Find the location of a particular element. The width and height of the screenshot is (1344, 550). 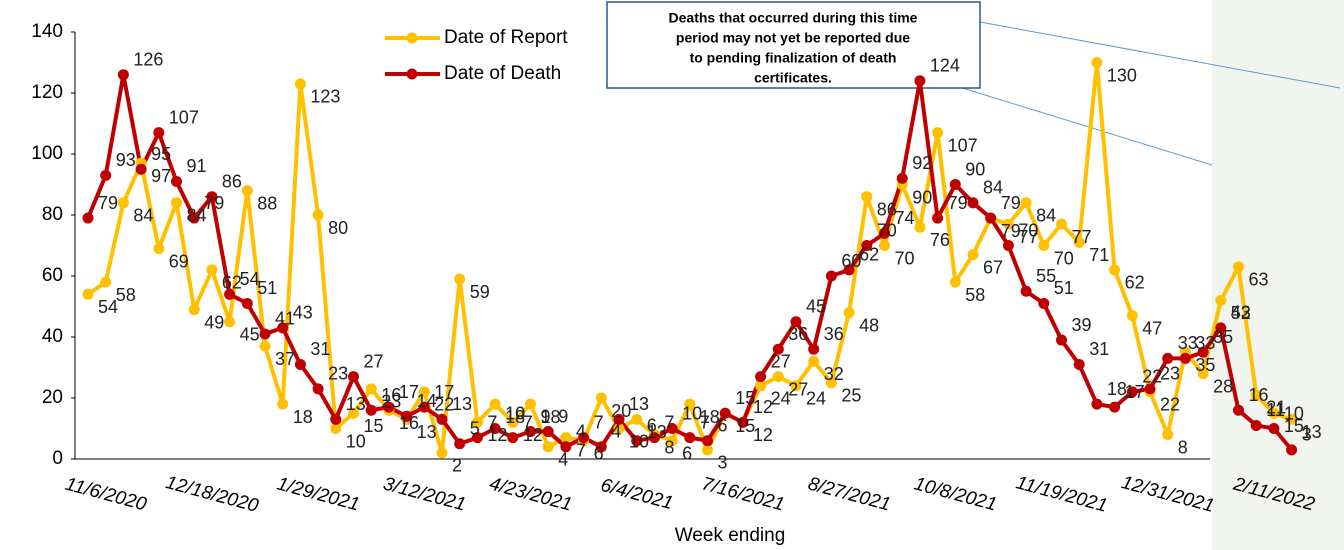

data-label: 22 is located at coordinates (444, 405).